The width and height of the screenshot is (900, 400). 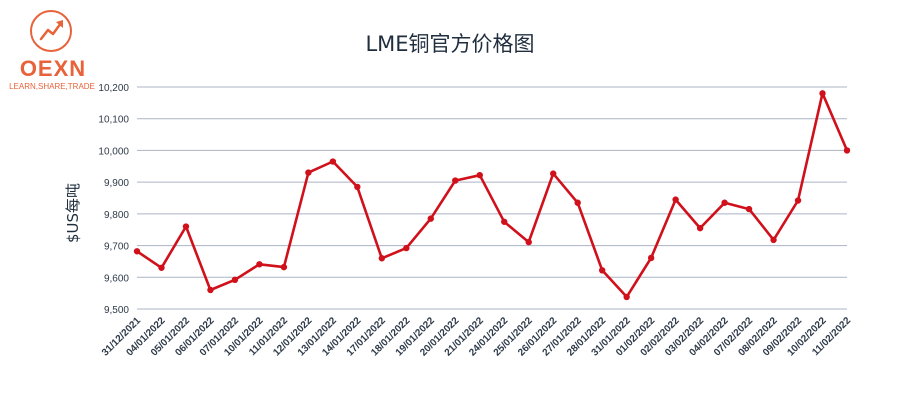 I want to click on rising-arrow-icon, so click(x=51, y=31).